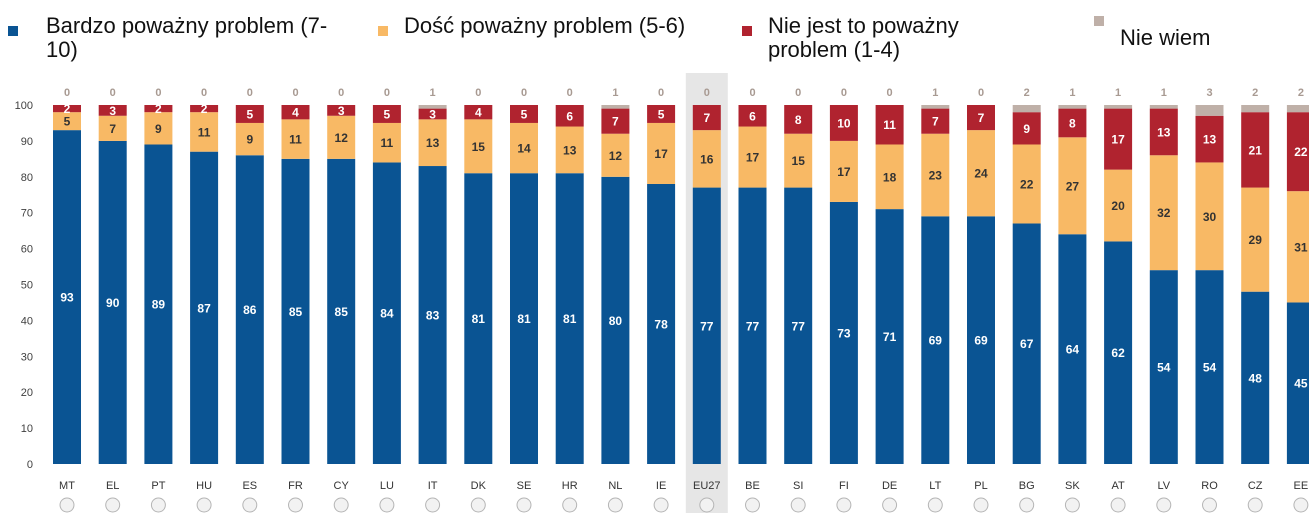  I want to click on data-label-not-serious: 22, so click(1301, 152).